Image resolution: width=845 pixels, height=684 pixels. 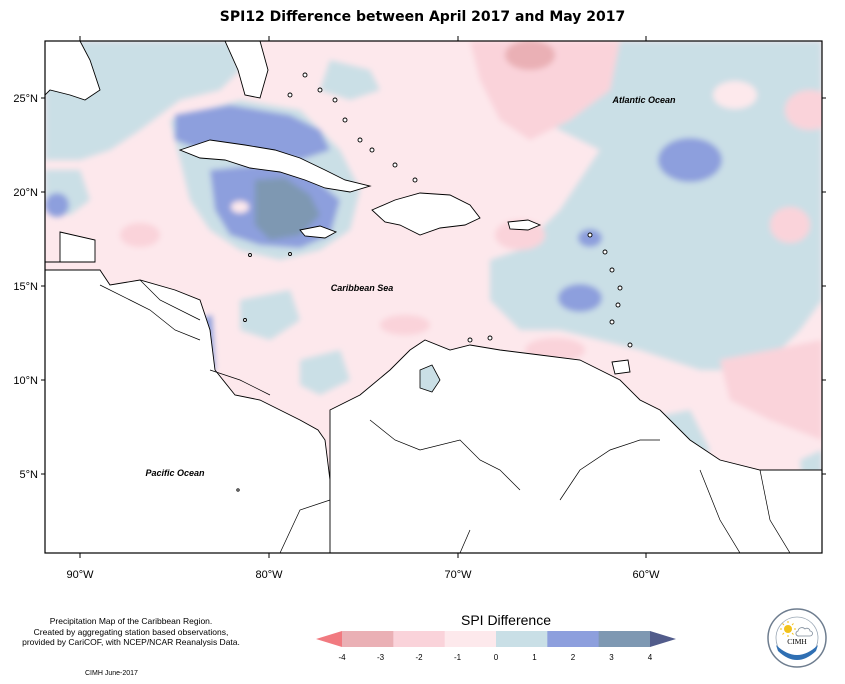 What do you see at coordinates (458, 657) in the screenshot?
I see `colorbar-tick-label: -1` at bounding box center [458, 657].